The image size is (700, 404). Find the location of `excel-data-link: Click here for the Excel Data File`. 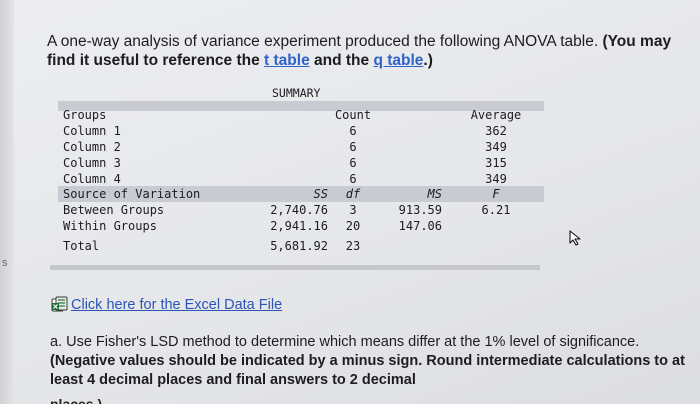

excel-data-link: Click here for the Excel Data File is located at coordinates (166, 304).